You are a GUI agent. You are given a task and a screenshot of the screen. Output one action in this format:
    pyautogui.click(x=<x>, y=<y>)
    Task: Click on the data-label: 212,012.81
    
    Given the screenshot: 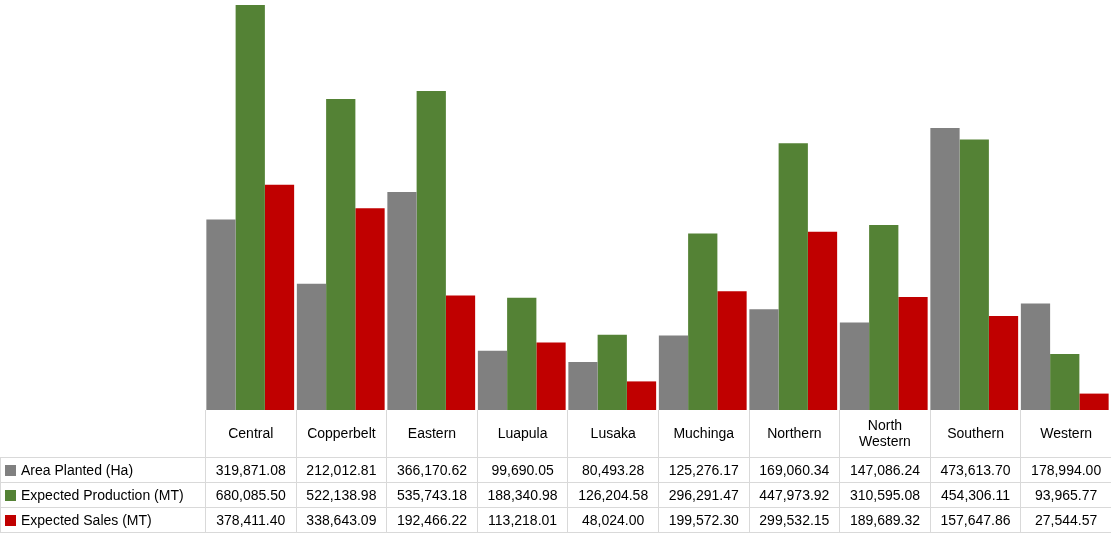 What is the action you would take?
    pyautogui.click(x=341, y=469)
    